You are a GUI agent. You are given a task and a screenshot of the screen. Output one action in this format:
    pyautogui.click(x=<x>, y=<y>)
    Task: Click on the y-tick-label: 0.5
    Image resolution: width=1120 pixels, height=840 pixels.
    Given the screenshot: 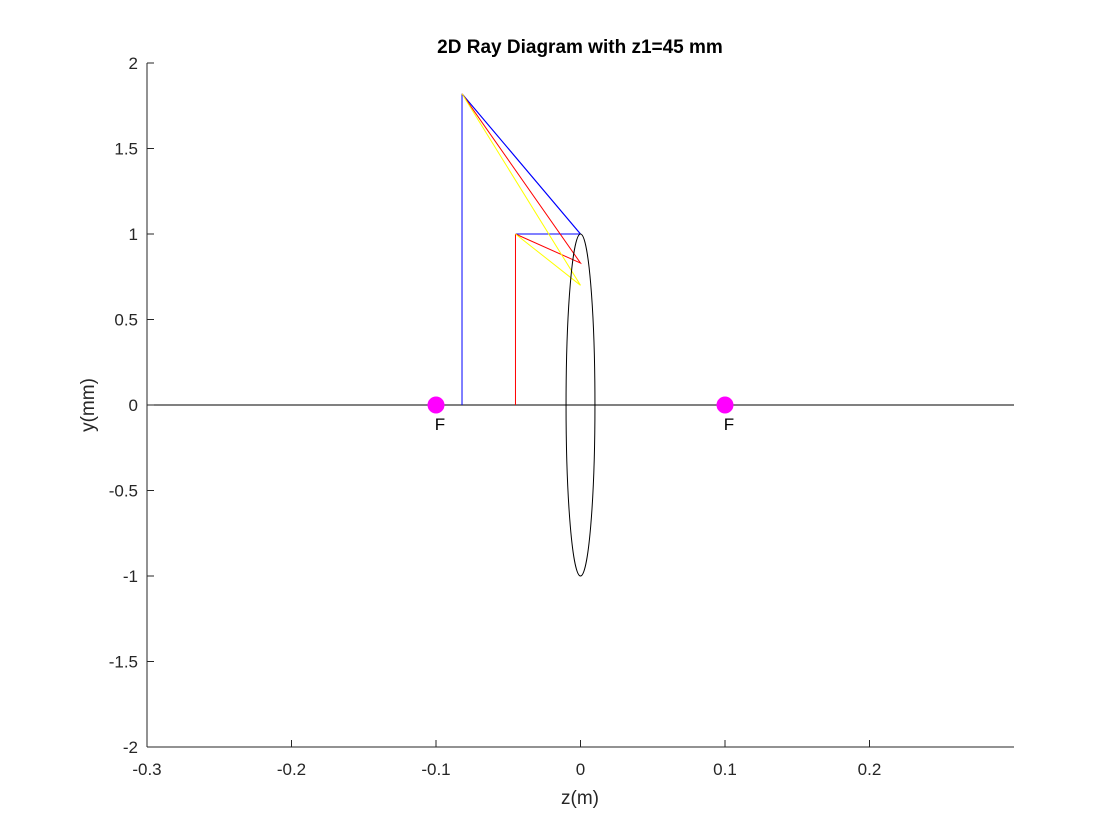 What is the action you would take?
    pyautogui.click(x=126, y=320)
    